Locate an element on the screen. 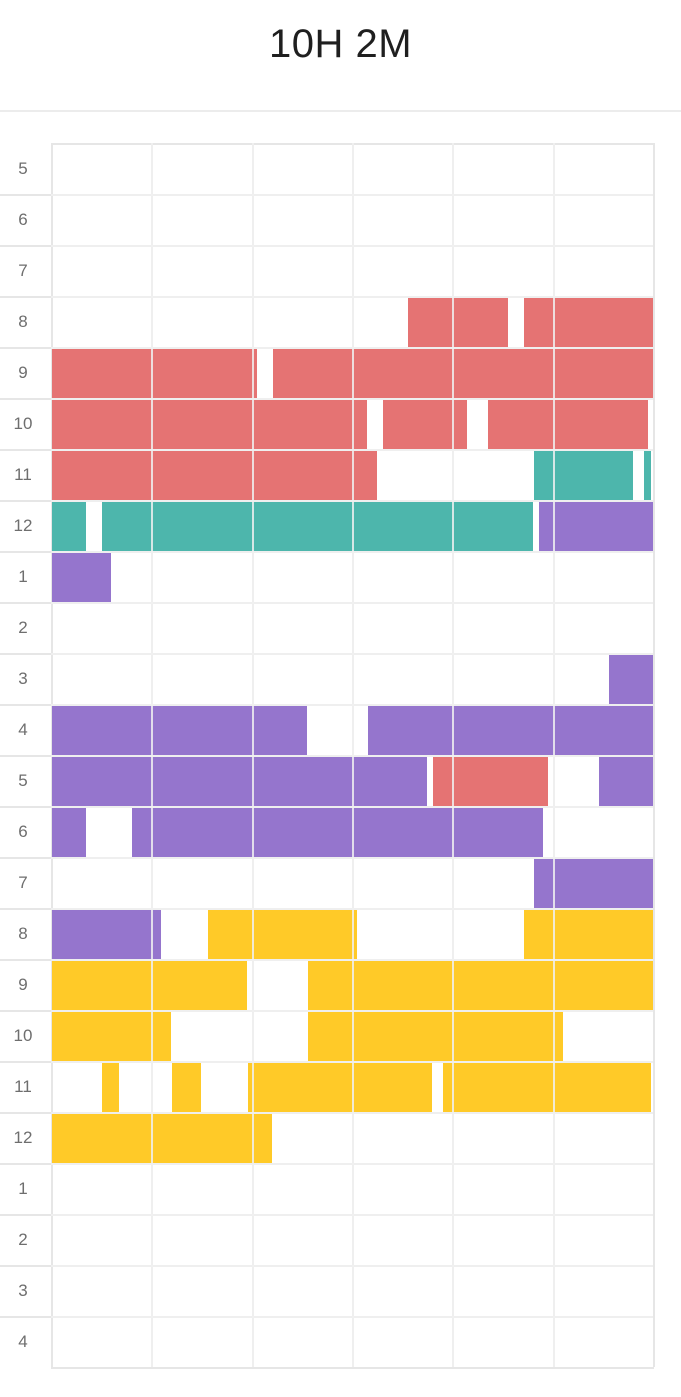  total-duration-title: 10H 2M is located at coordinates (340, 44).